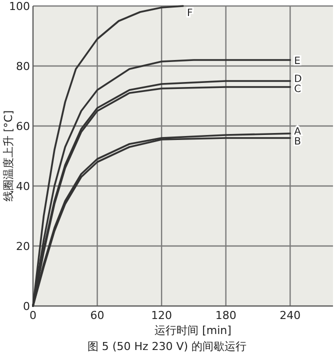 This screenshot has height=354, width=334. Describe the element at coordinates (23, 126) in the screenshot. I see `y-tick-label: 60` at that location.